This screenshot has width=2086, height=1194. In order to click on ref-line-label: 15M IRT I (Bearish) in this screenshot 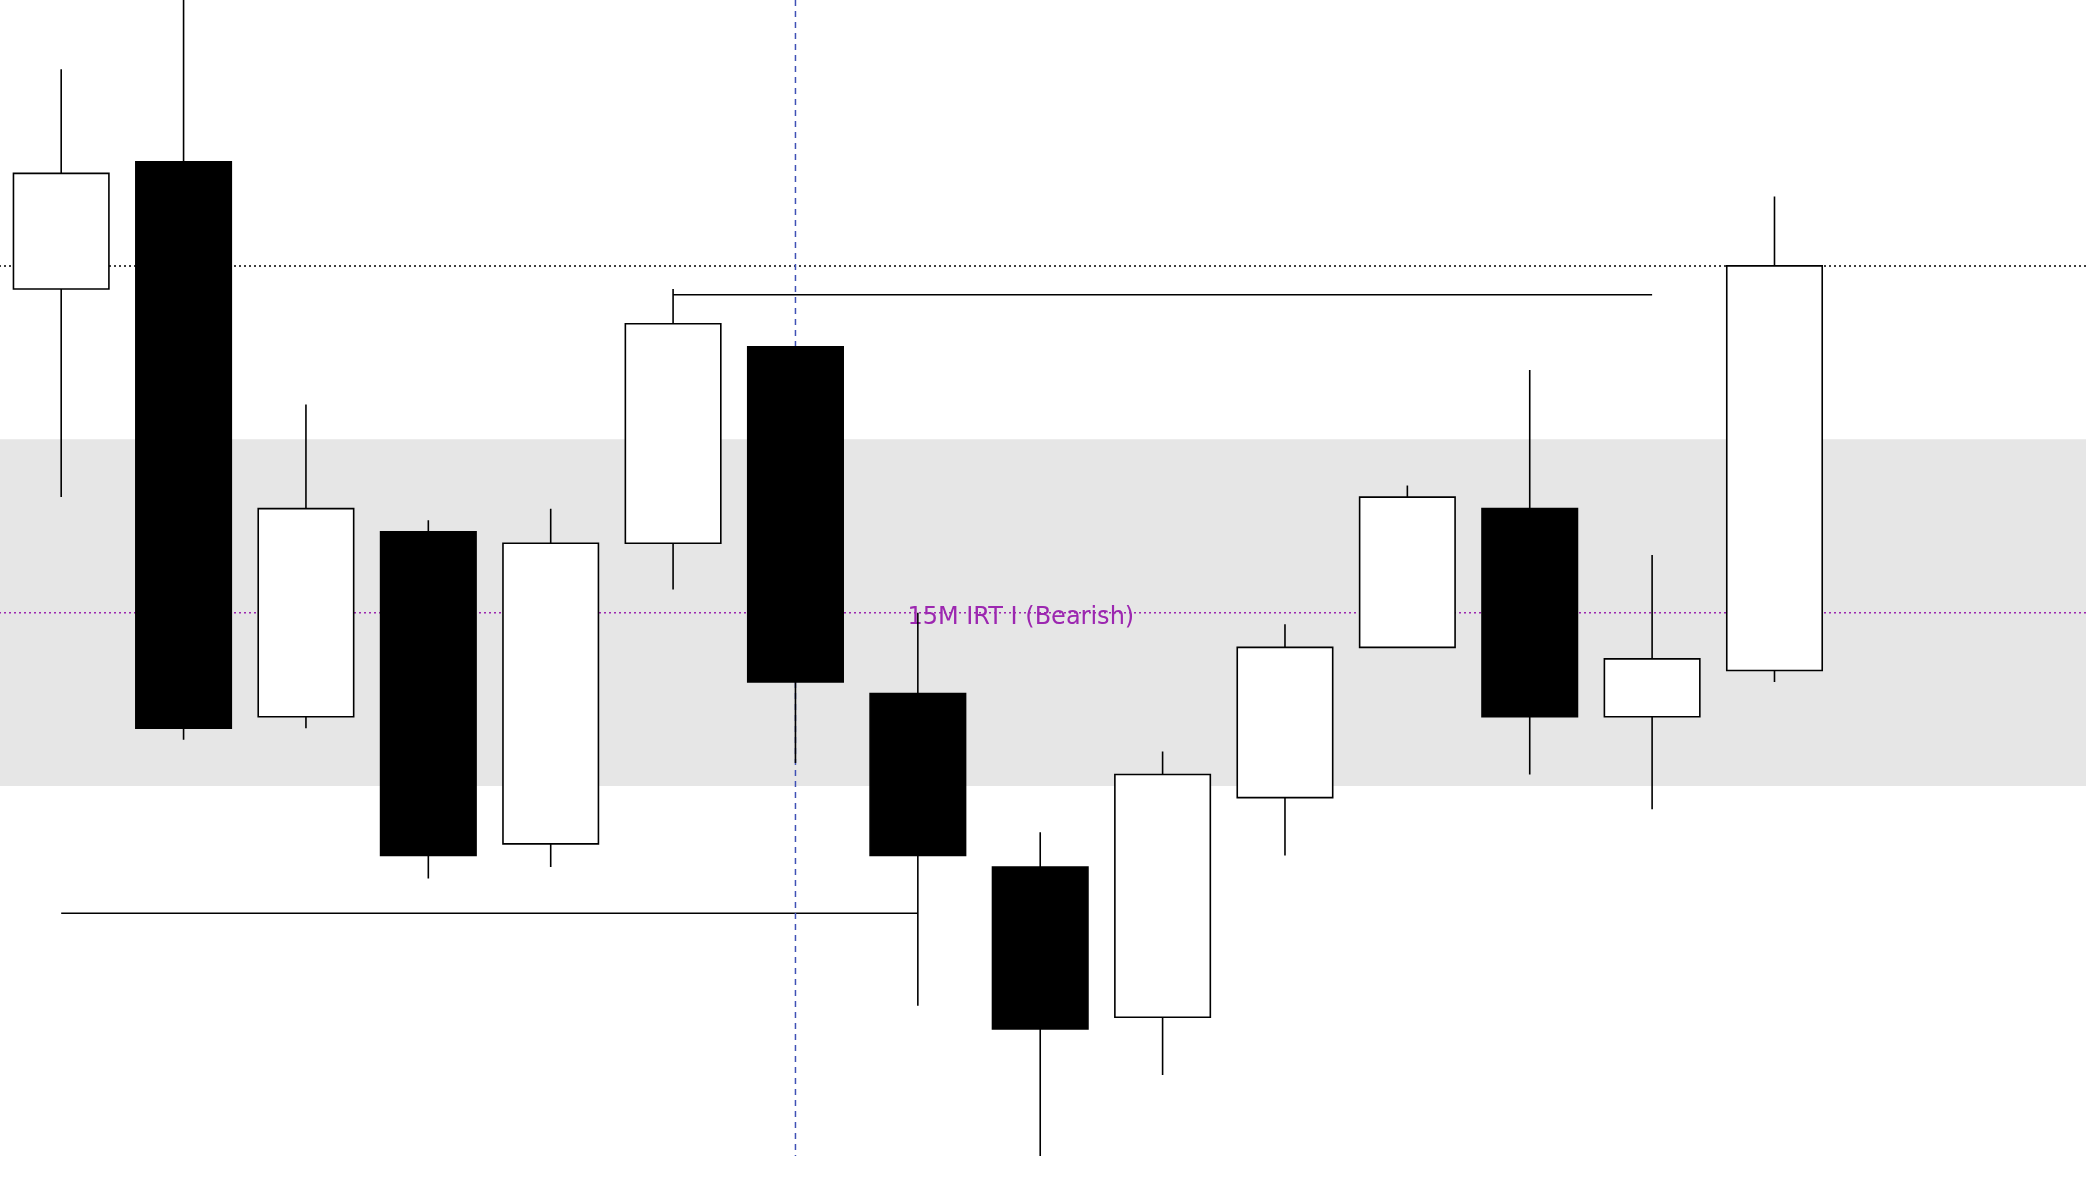, I will do `click(1021, 615)`.